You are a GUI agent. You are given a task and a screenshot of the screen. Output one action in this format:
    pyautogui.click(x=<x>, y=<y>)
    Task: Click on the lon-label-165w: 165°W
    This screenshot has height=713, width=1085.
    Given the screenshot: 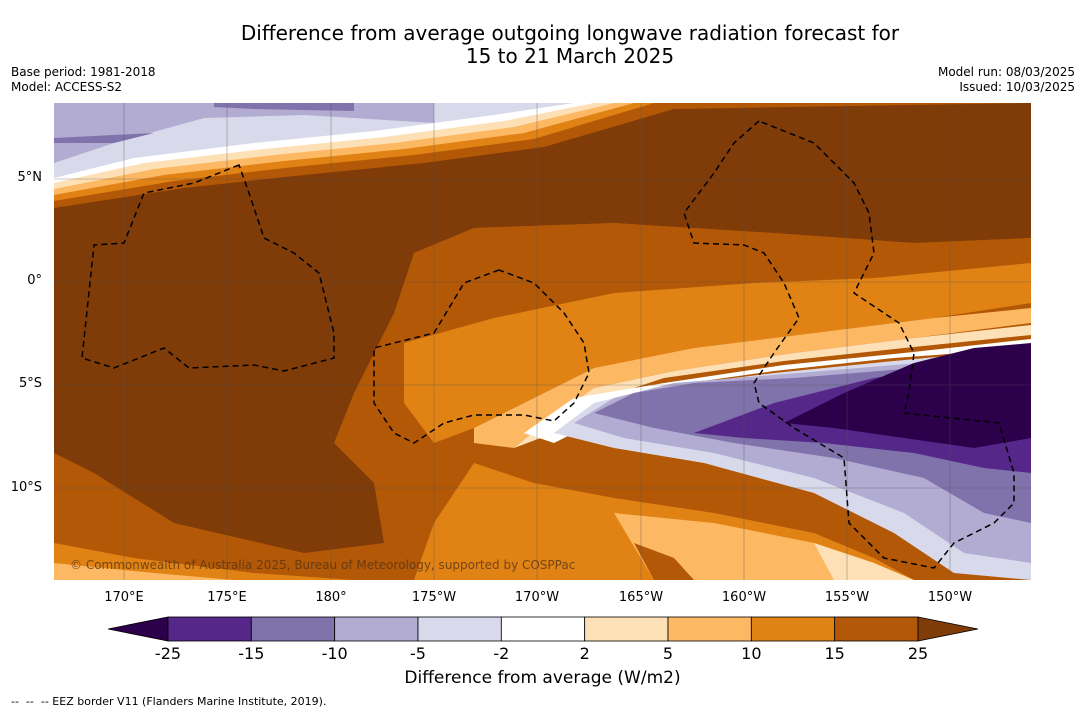 What is the action you would take?
    pyautogui.click(x=641, y=597)
    